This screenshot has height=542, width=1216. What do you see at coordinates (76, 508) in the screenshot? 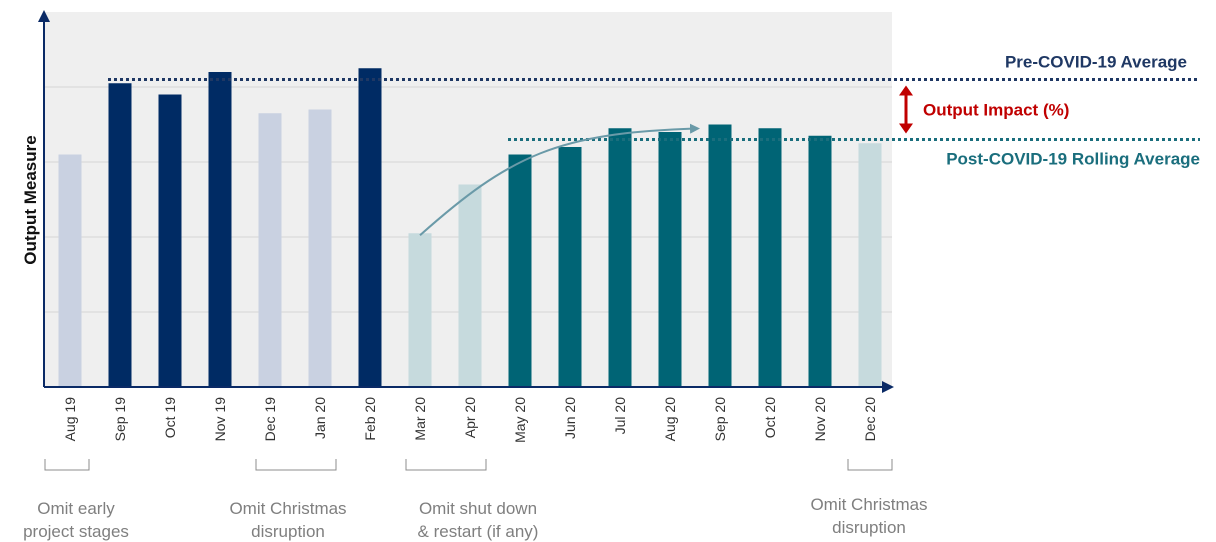
I see `omit-annotation-line: Omit early` at bounding box center [76, 508].